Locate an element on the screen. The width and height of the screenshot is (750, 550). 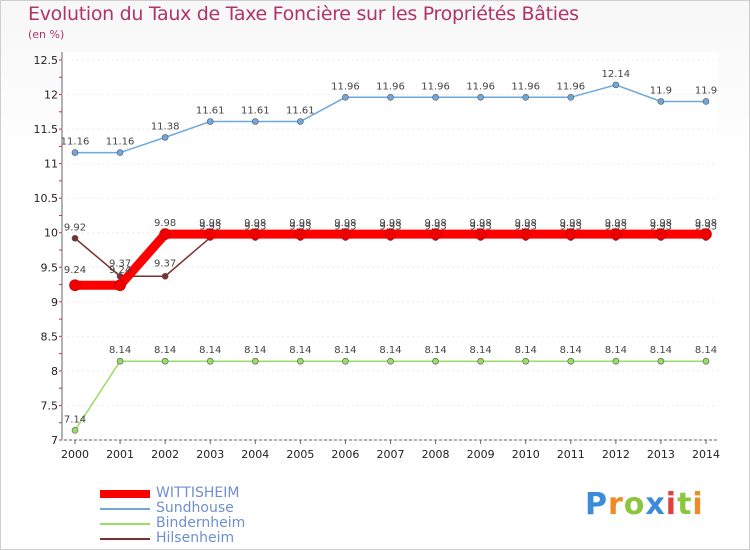
series-wittisheim is located at coordinates (390, 260).